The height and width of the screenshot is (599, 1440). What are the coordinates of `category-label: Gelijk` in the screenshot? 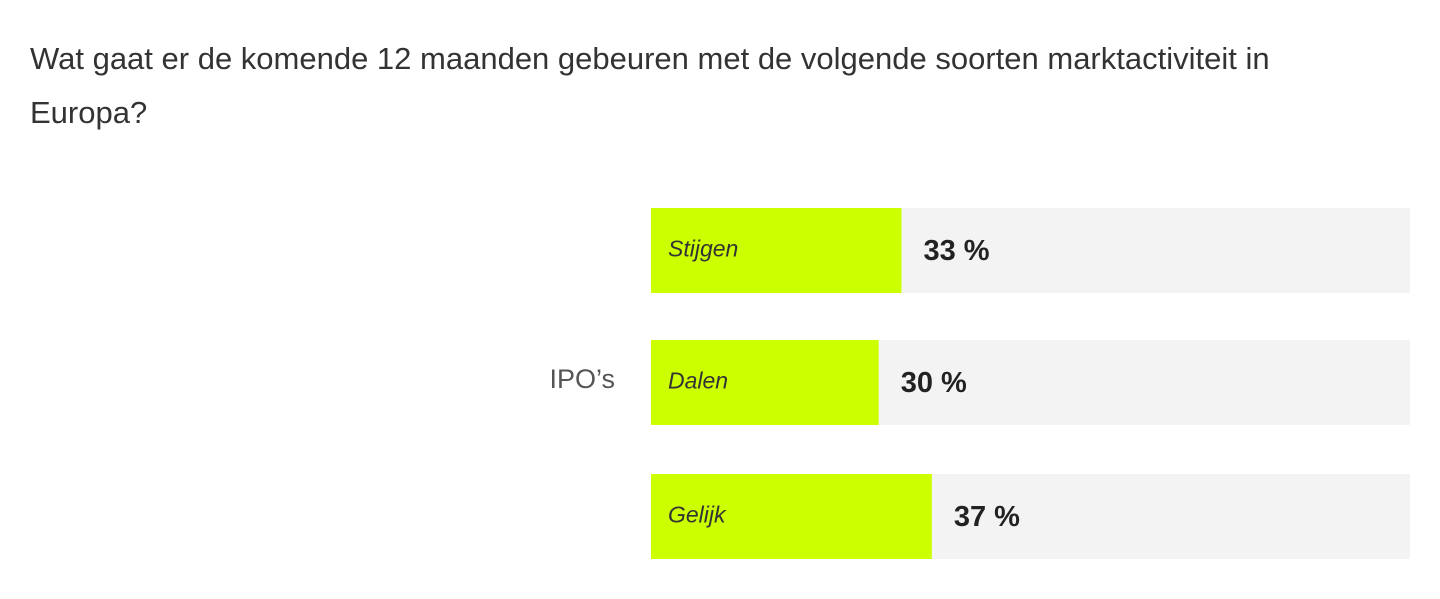 It's located at (697, 515).